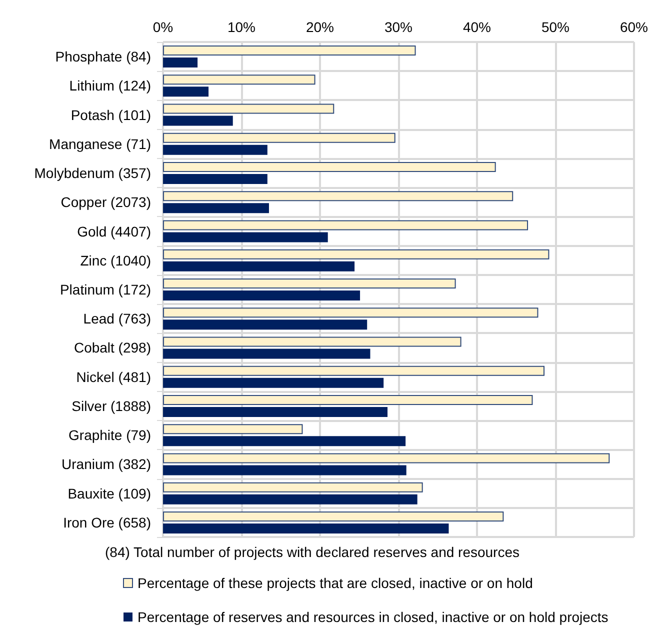  Describe the element at coordinates (114, 231) in the screenshot. I see `y-tick-label: Gold (4407)` at that location.